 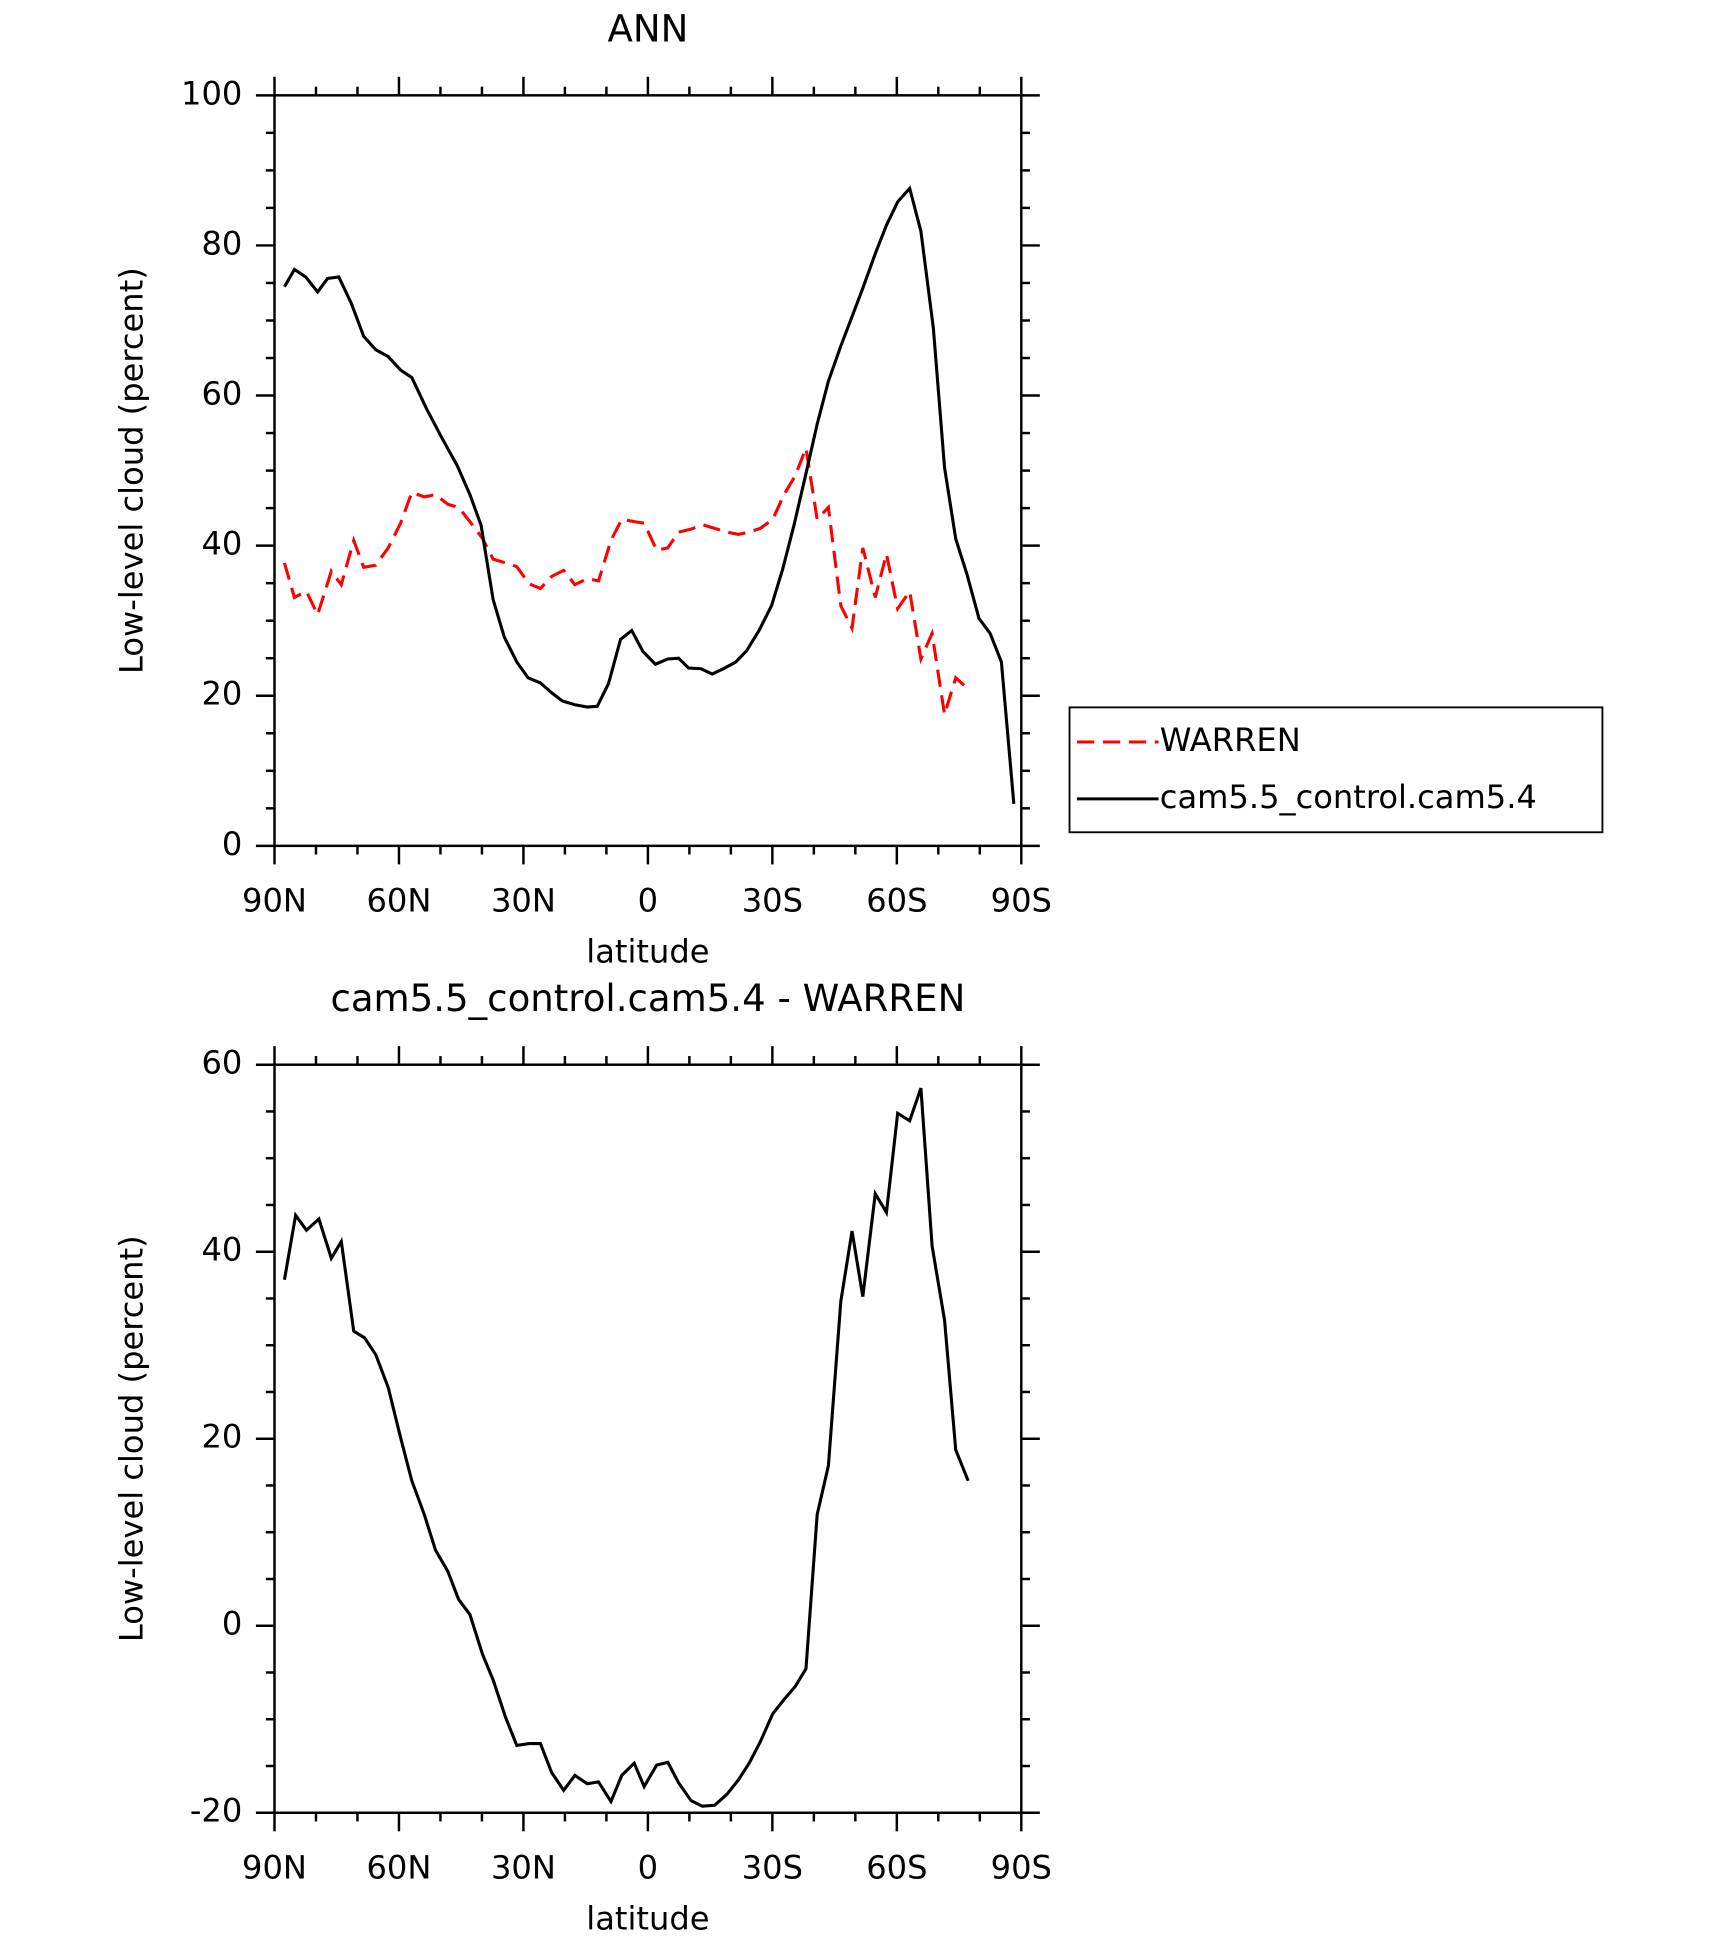 I want to click on y-tick-label: 100, so click(x=211, y=93).